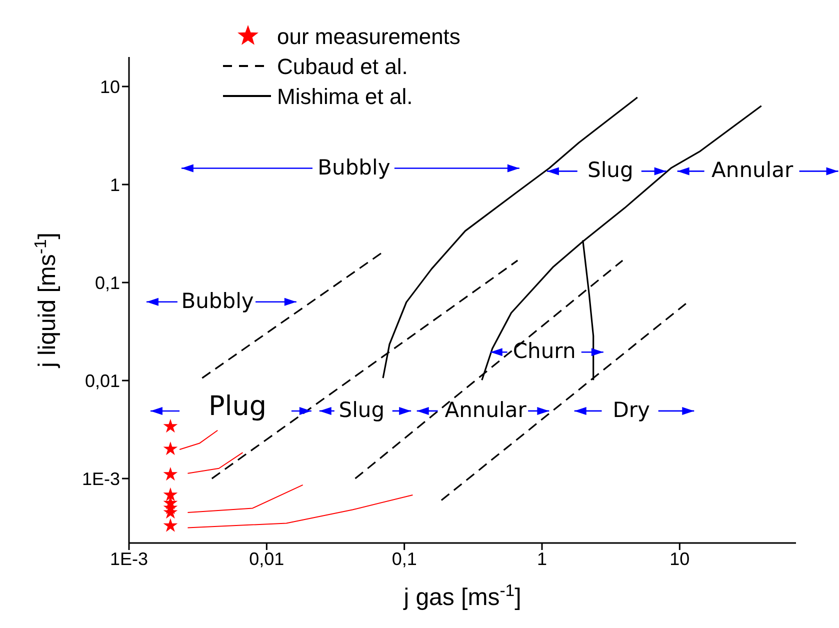 This screenshot has height=628, width=839. I want to click on y-tick-label: 1E-3, so click(101, 478).